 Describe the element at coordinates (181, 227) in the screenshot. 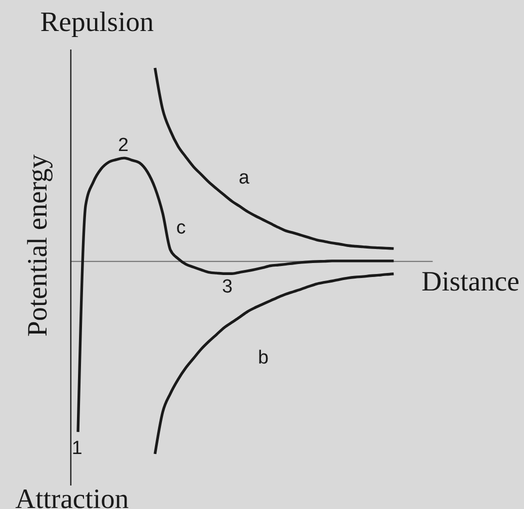

I see `series-label: c` at that location.